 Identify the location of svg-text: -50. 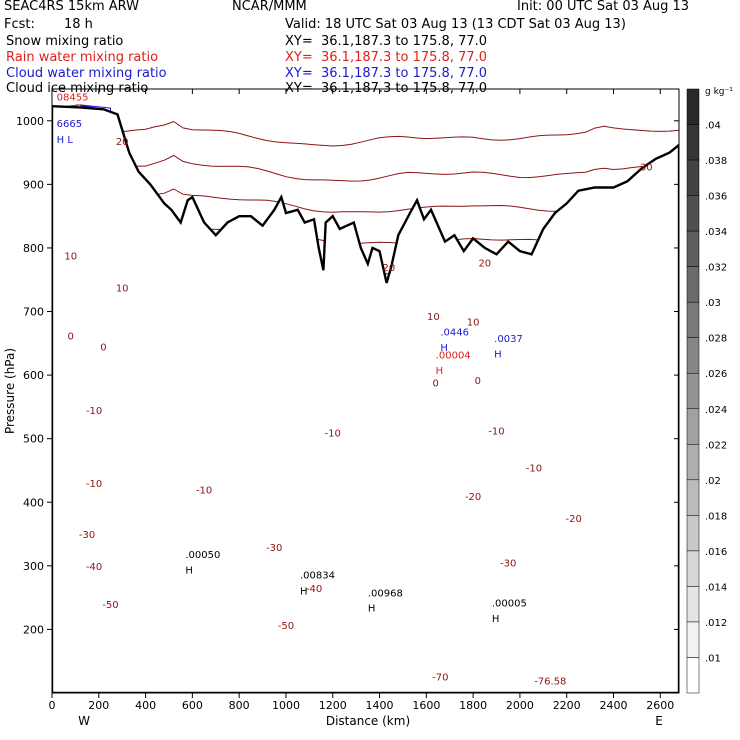
(110, 605).